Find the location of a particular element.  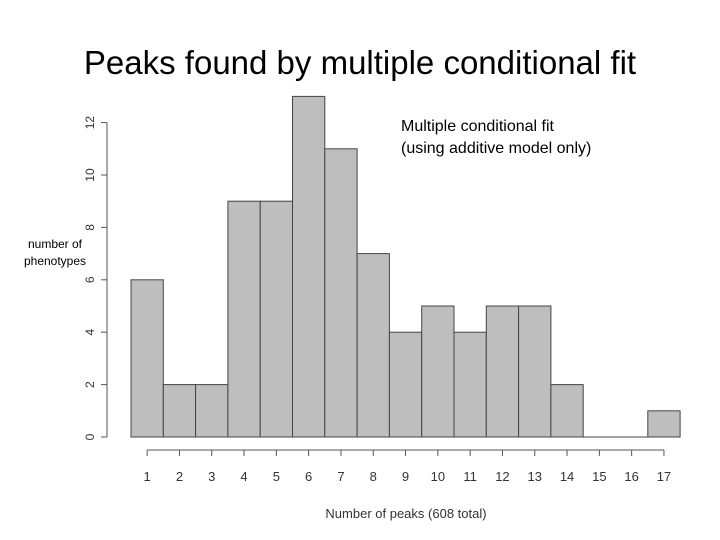

x-tick-label: 17 is located at coordinates (664, 476).